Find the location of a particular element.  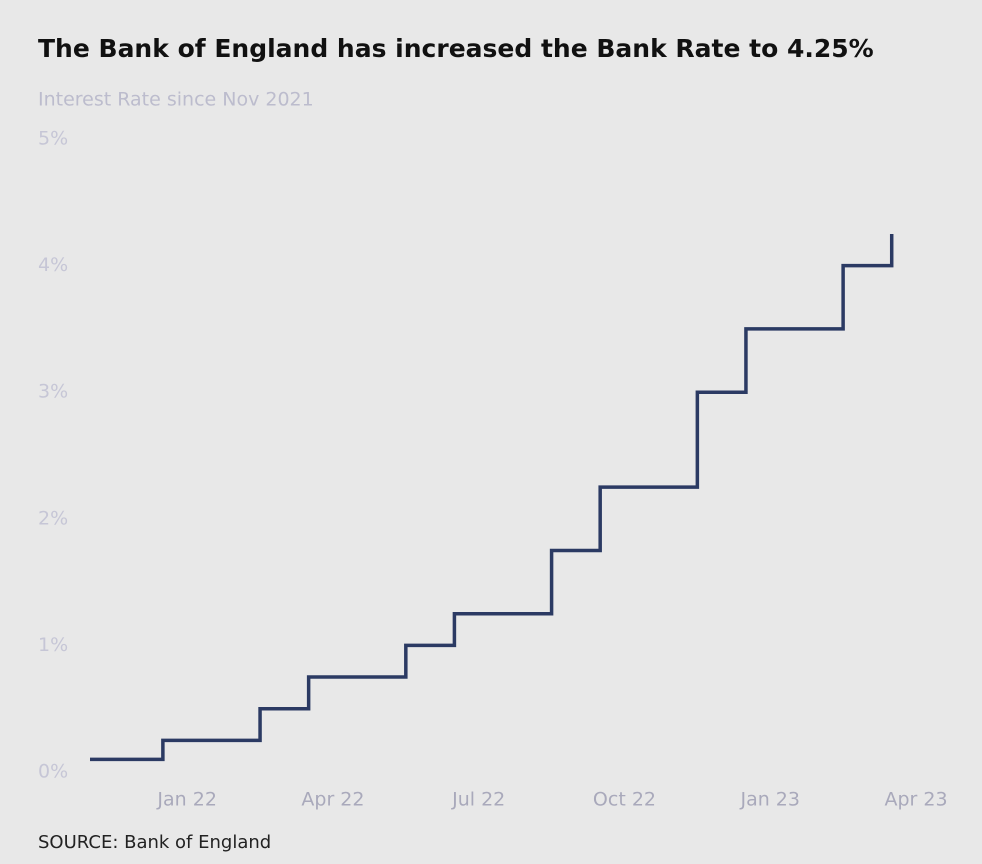

x-tick-label: Jan 23 is located at coordinates (769, 800).